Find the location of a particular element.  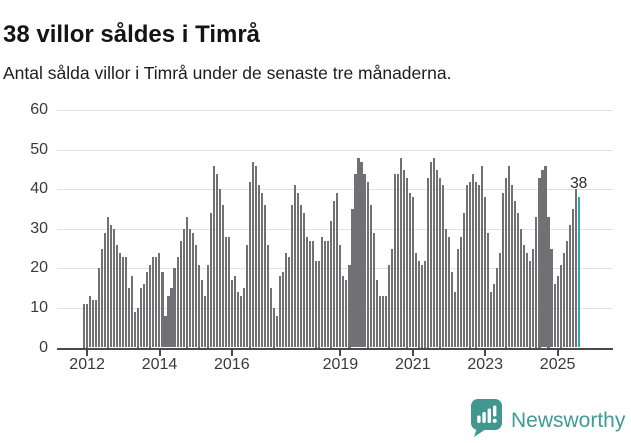

newsworthy-logo: Newsworthy is located at coordinates (547, 420).